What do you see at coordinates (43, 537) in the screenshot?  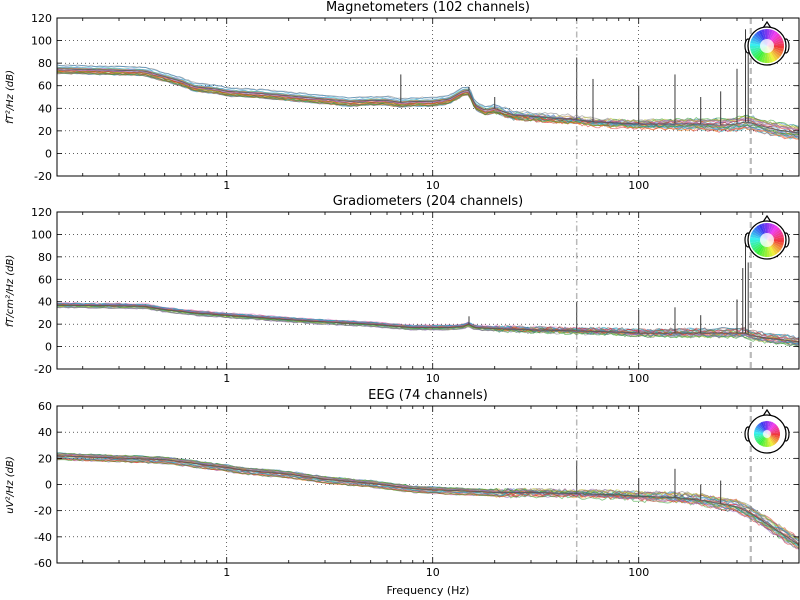 I see `y-tick-label: -40` at bounding box center [43, 537].